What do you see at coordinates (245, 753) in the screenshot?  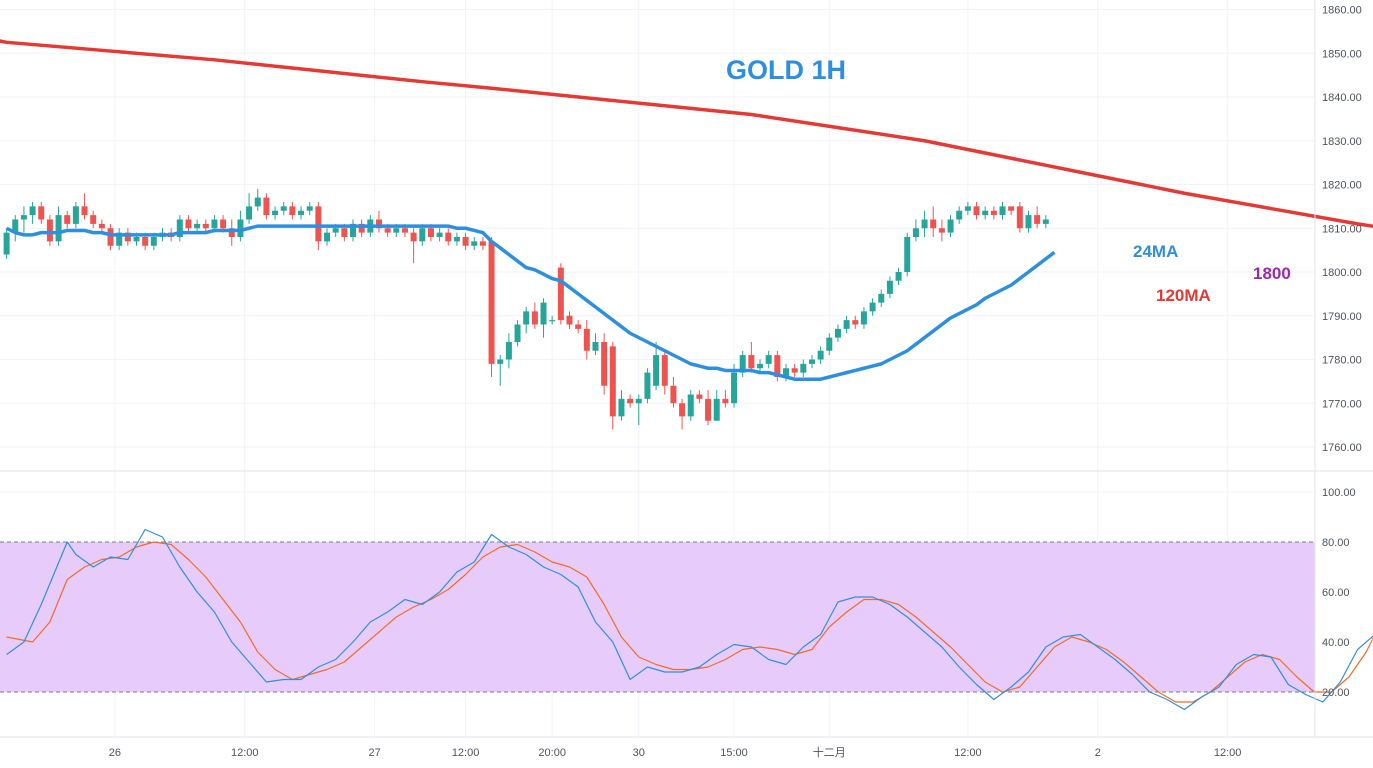 I see `time-tick-label: 12:00` at bounding box center [245, 753].